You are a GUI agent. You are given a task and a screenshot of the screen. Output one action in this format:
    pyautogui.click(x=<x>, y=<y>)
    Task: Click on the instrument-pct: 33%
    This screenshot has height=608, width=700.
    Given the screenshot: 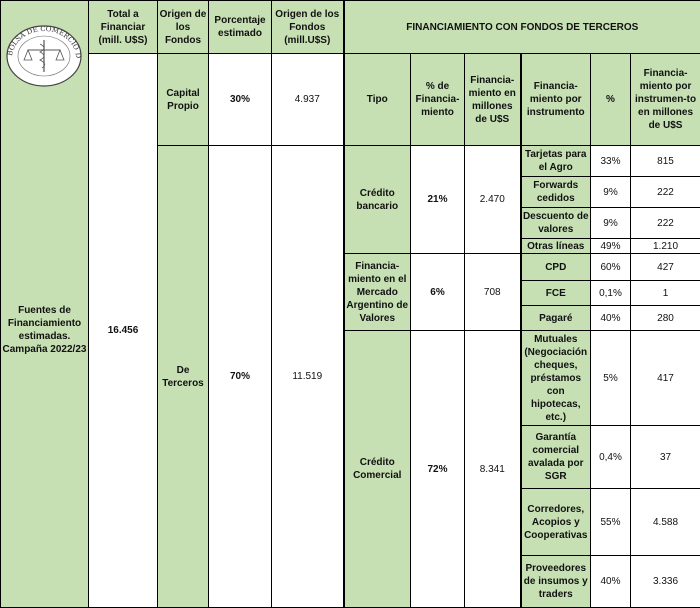 What is the action you would take?
    pyautogui.click(x=611, y=161)
    